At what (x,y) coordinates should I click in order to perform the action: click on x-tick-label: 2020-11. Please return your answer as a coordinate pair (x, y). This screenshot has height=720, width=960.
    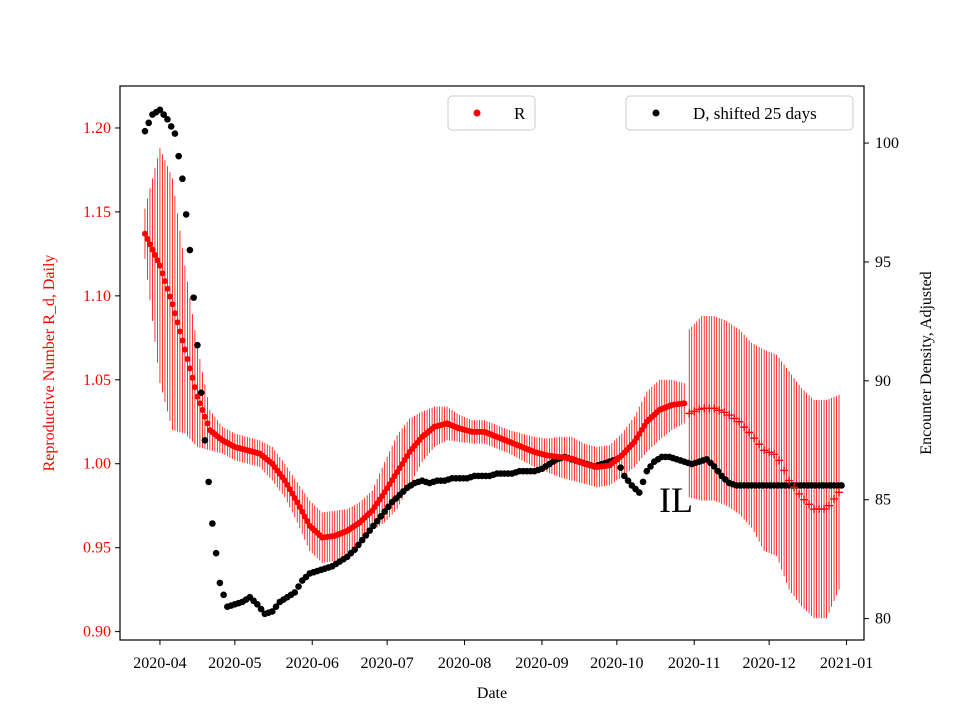
    Looking at the image, I should click on (694, 663).